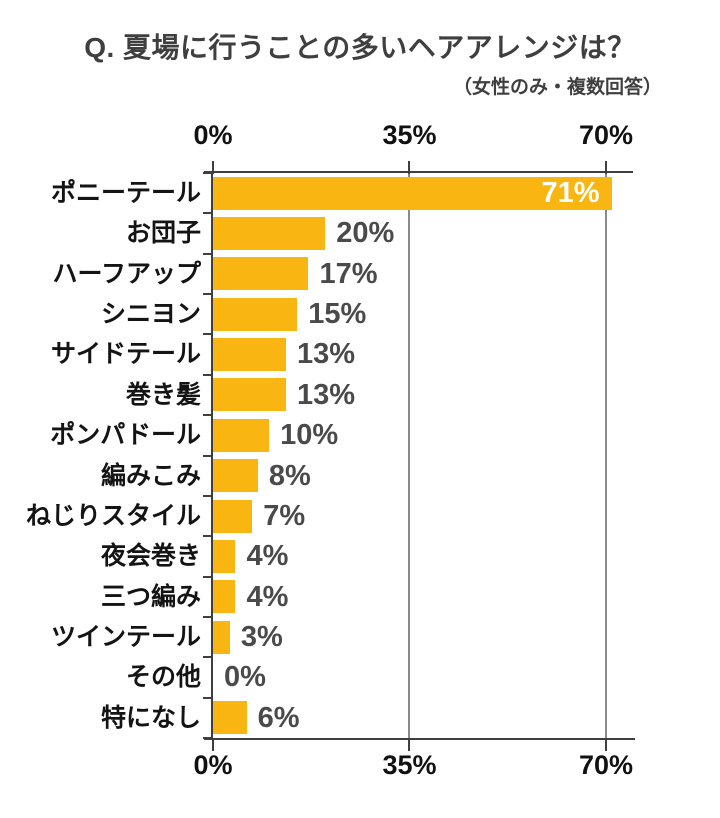 The height and width of the screenshot is (818, 720). I want to click on top-axis-label-0: 0%, so click(213, 135).